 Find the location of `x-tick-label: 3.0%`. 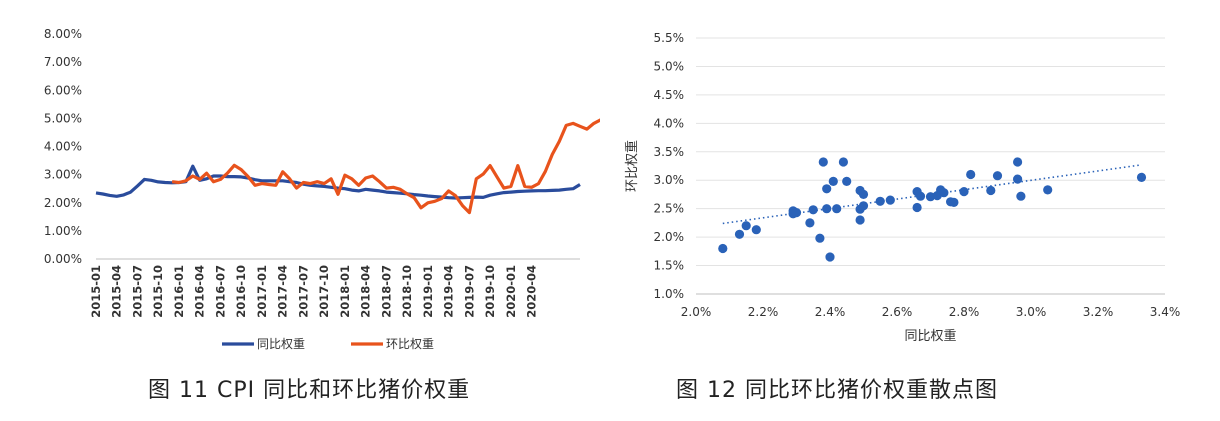

x-tick-label: 3.0% is located at coordinates (1031, 312).